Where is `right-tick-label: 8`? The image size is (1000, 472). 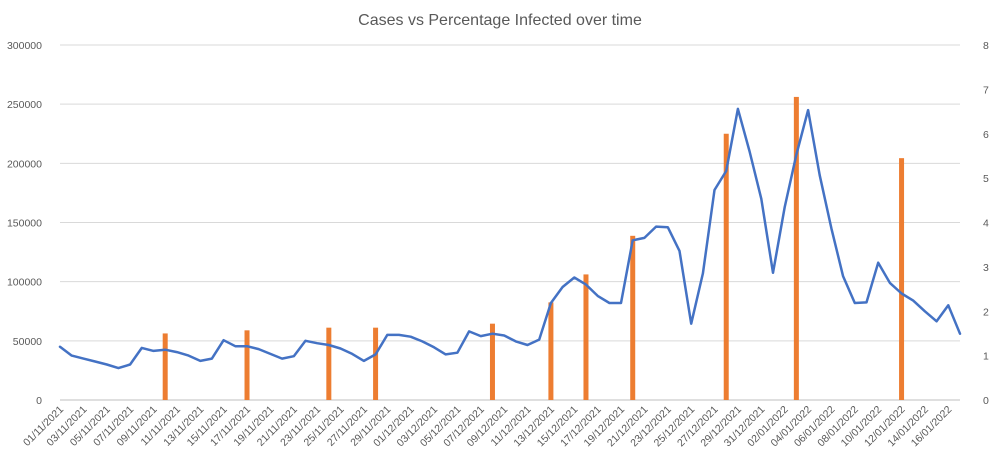 right-tick-label: 8 is located at coordinates (986, 46).